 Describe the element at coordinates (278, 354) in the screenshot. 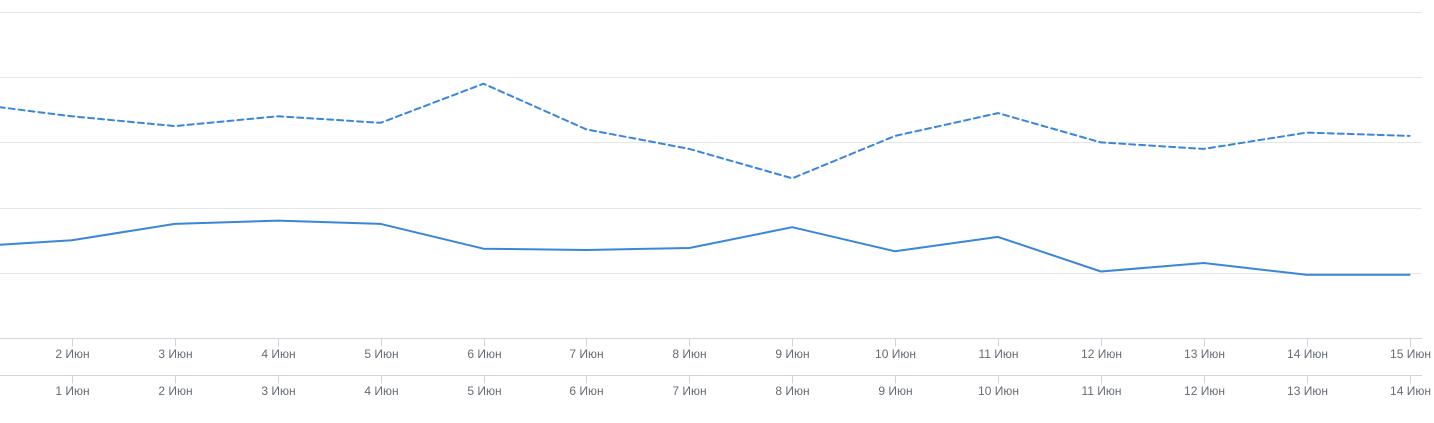

I see `x-axis-top-tick-label: 4 Июн` at that location.